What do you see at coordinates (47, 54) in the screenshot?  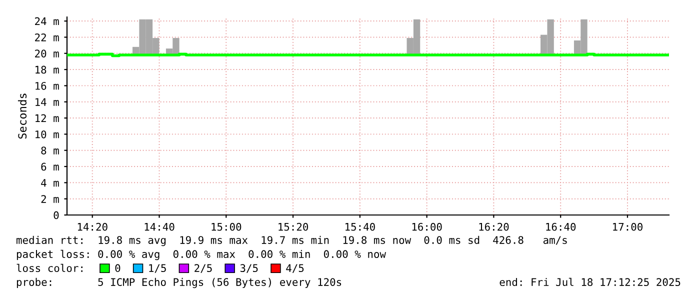 I see `y-tick-label: 20 m` at bounding box center [47, 54].